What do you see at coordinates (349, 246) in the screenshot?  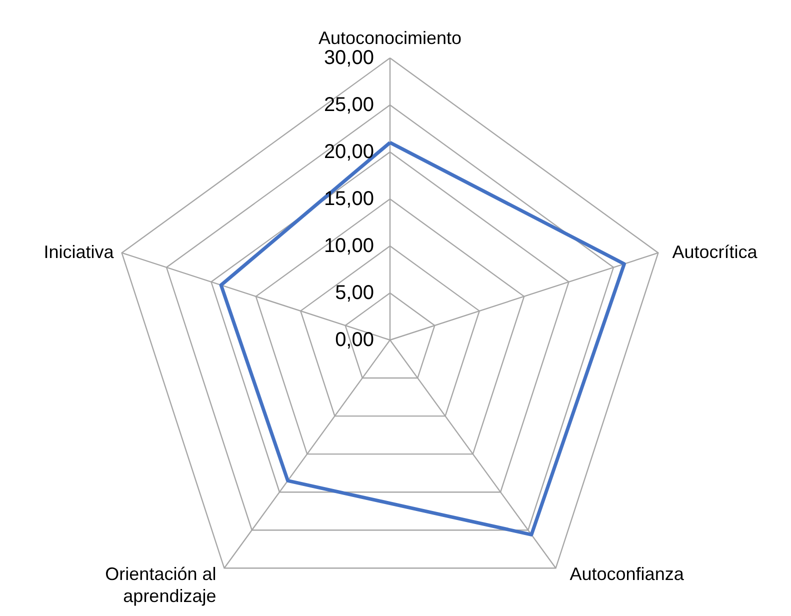 I see `y-tick-label: 10,00` at bounding box center [349, 246].